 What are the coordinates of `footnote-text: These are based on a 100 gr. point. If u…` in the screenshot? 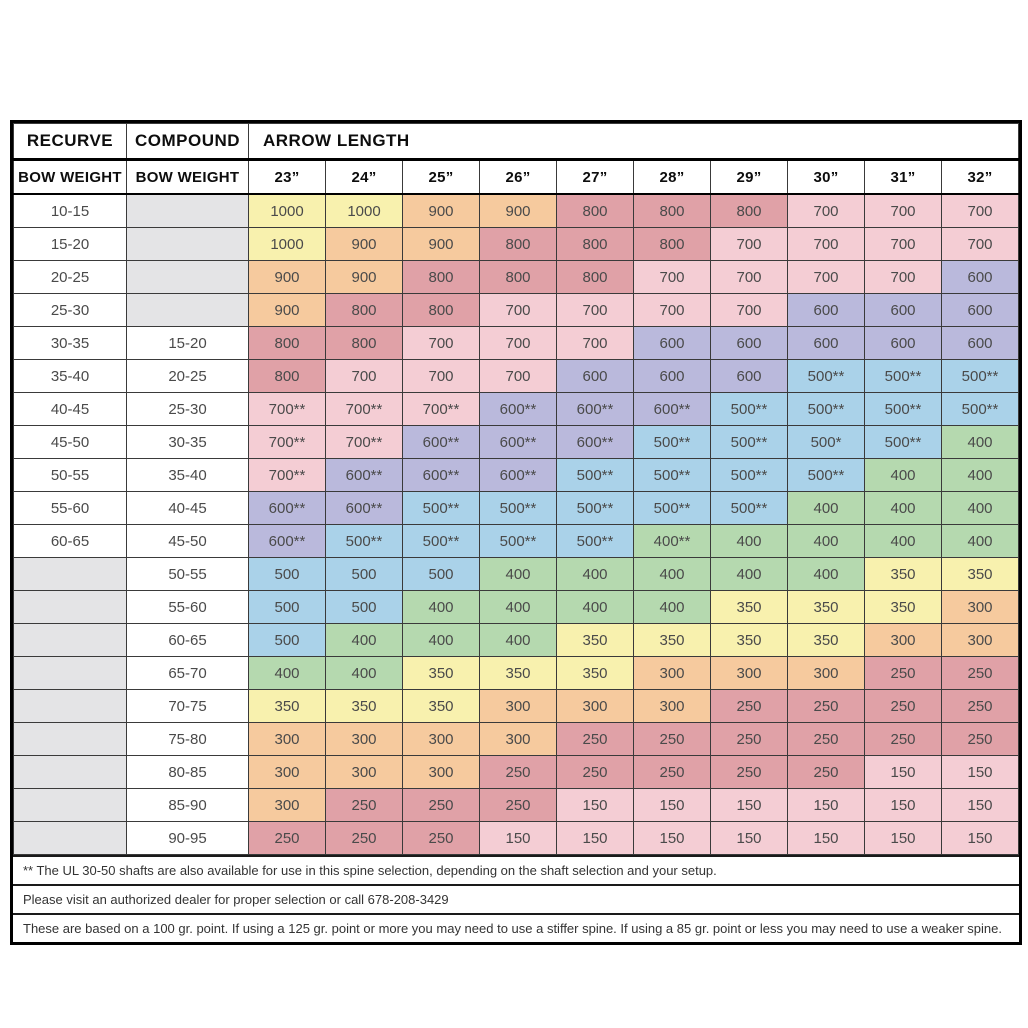 It's located at (516, 927).